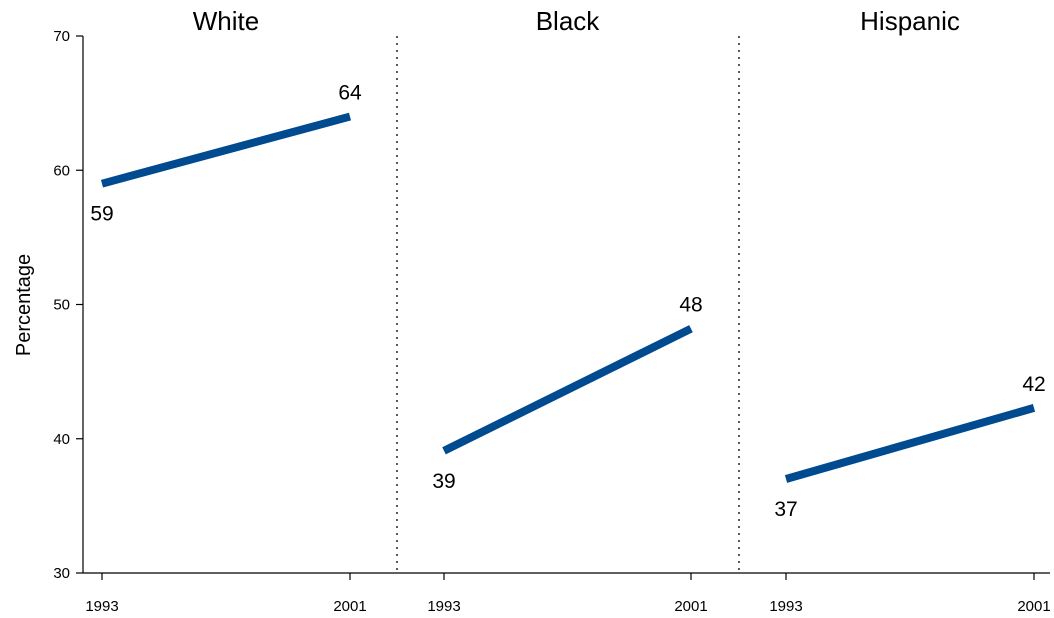 The width and height of the screenshot is (1054, 618). What do you see at coordinates (61, 36) in the screenshot?
I see `y-tick-label: 70` at bounding box center [61, 36].